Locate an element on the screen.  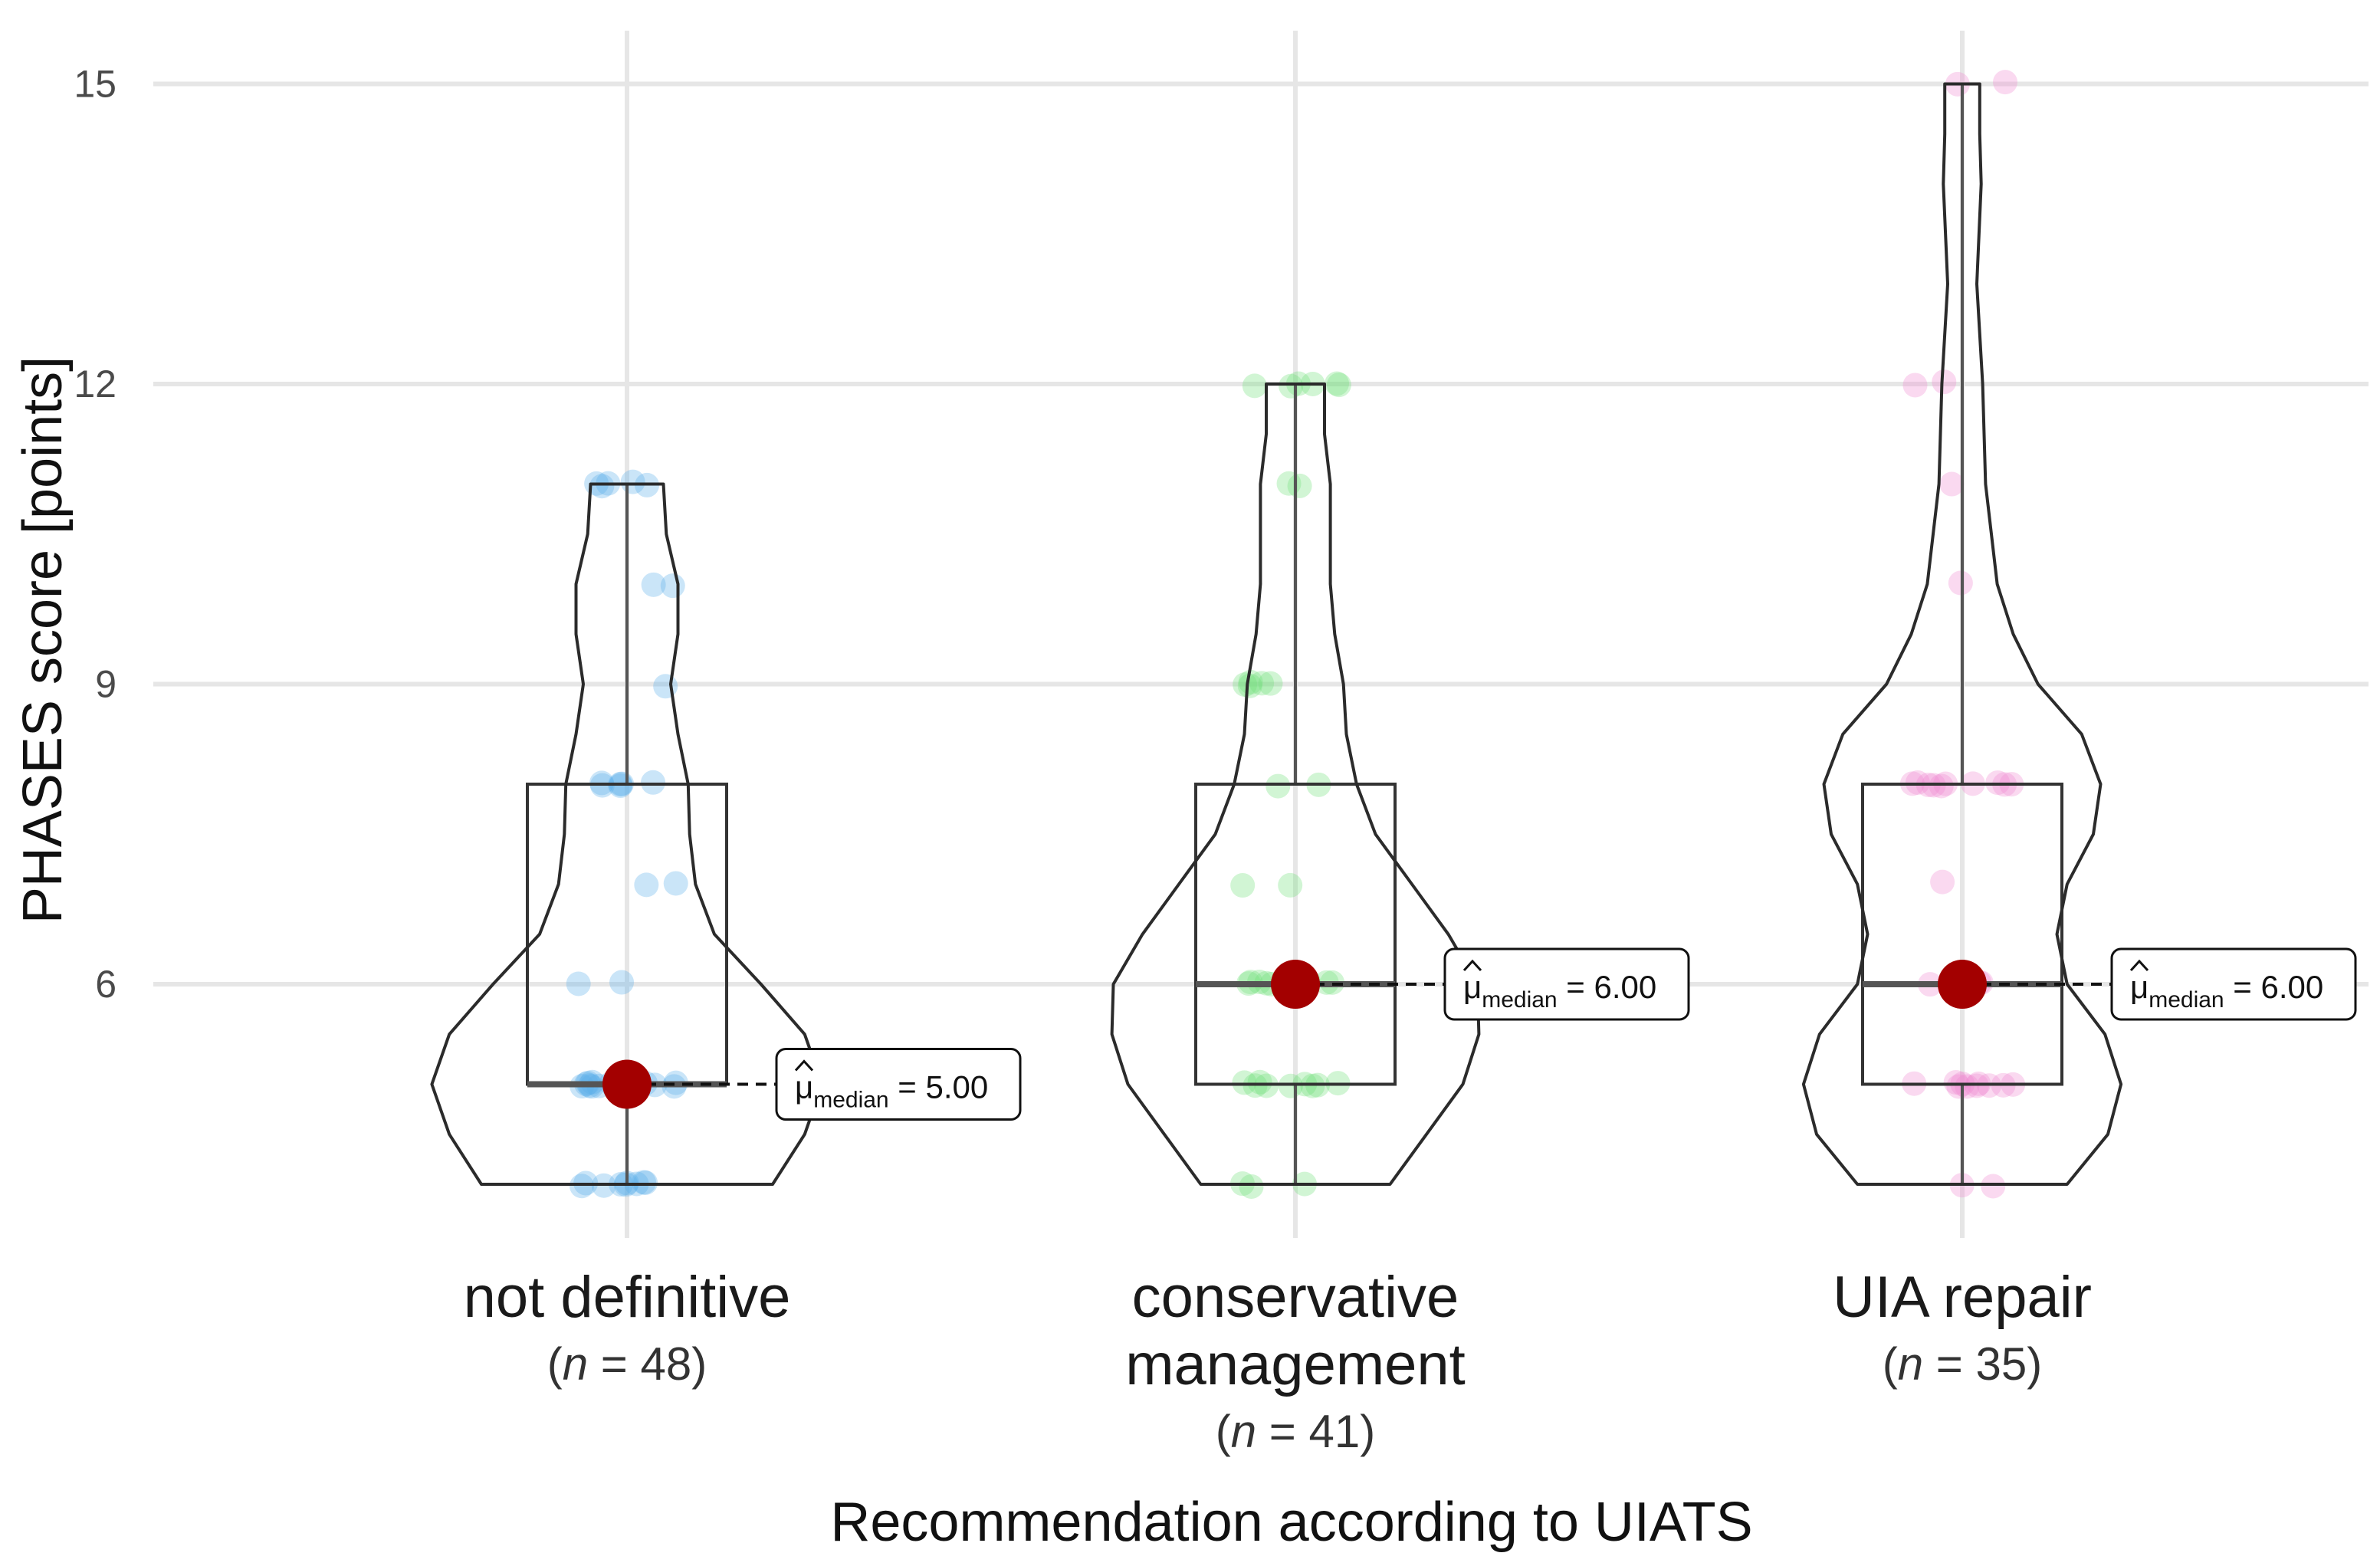
n-label: (n = 41) is located at coordinates (1295, 1431).